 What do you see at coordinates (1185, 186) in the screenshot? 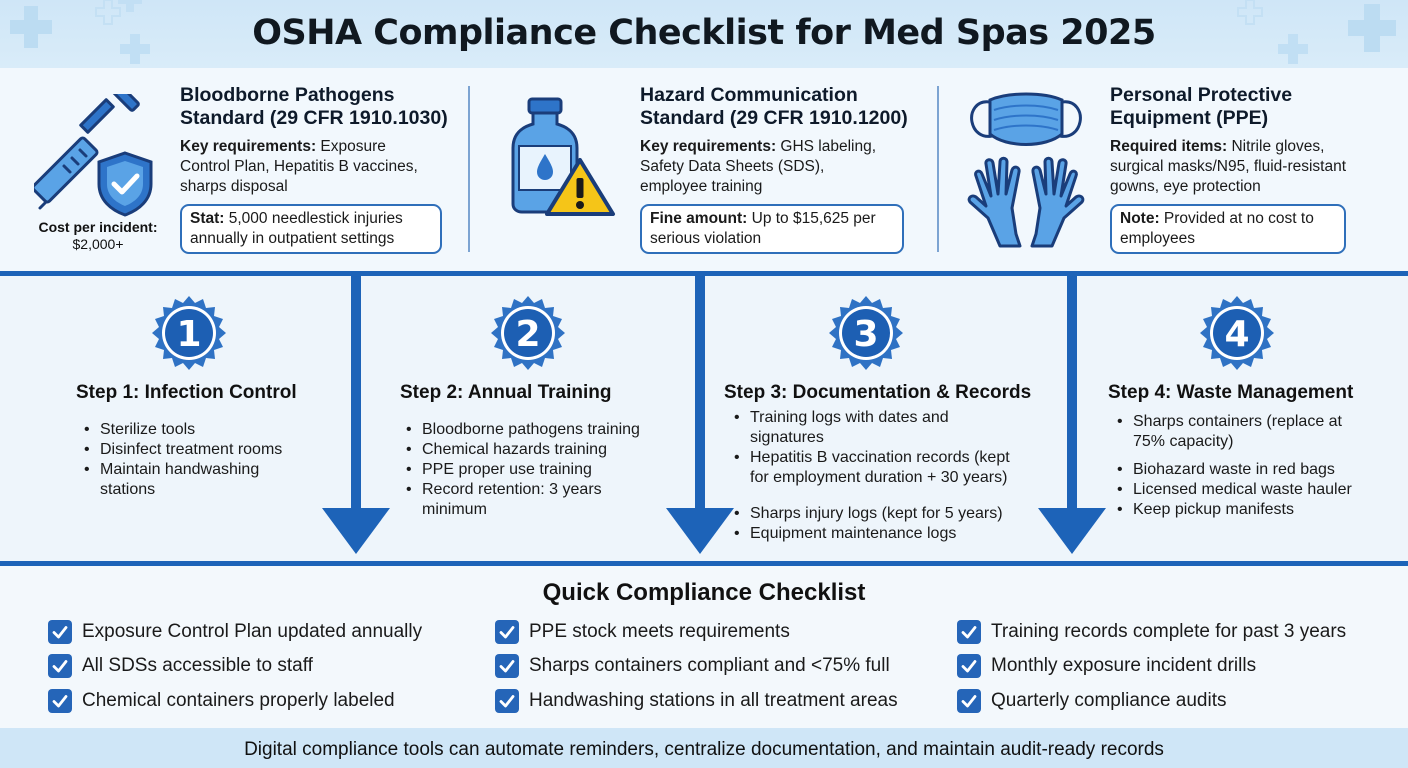
I see `req-line: gowns, eye protection` at bounding box center [1185, 186].